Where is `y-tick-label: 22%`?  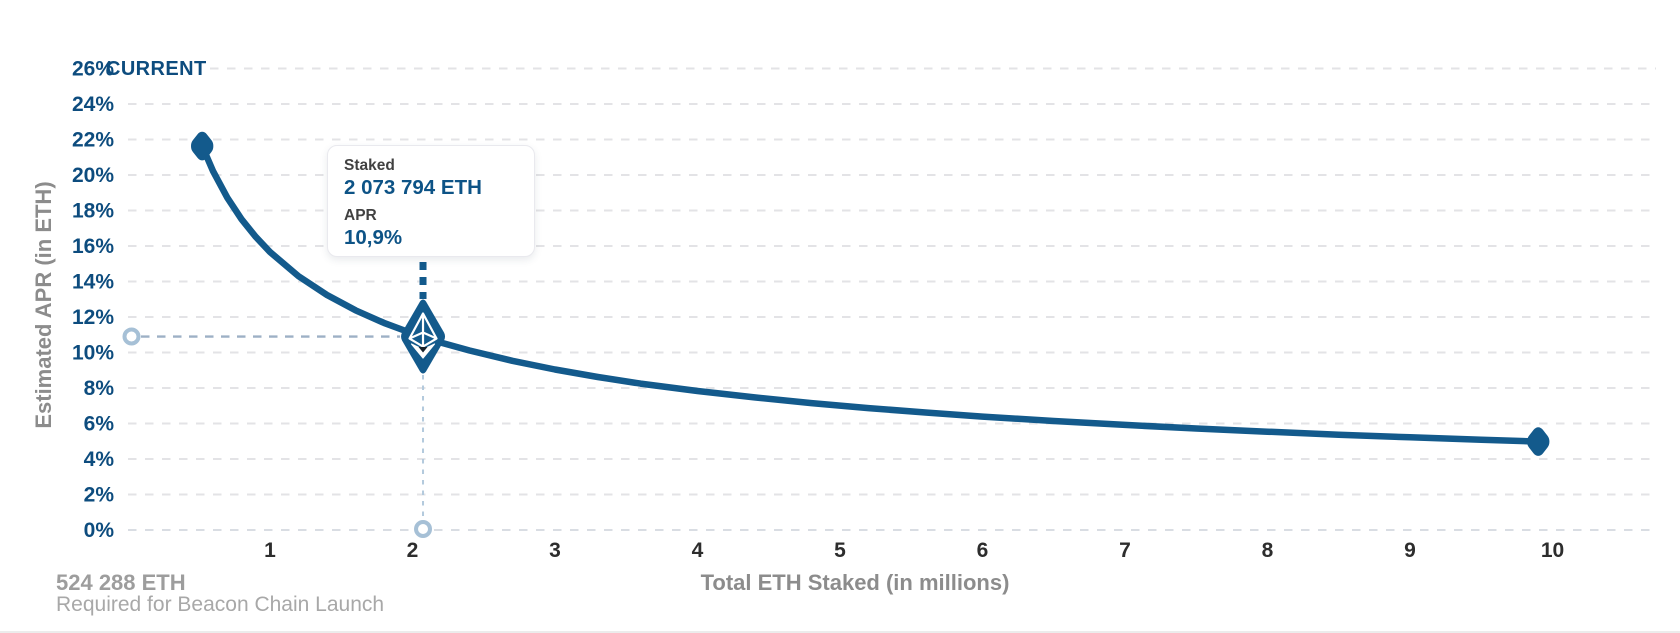
y-tick-label: 22% is located at coordinates (93, 140).